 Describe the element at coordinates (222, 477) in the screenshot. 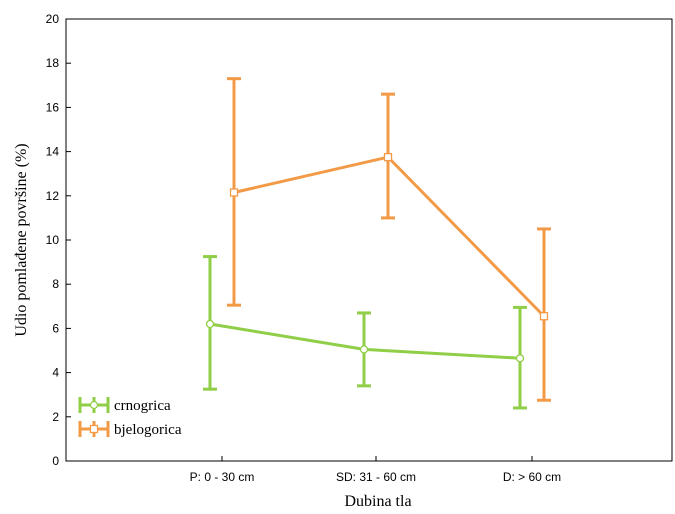

I see `x-tick-label: P: 0 - 30 cm` at that location.